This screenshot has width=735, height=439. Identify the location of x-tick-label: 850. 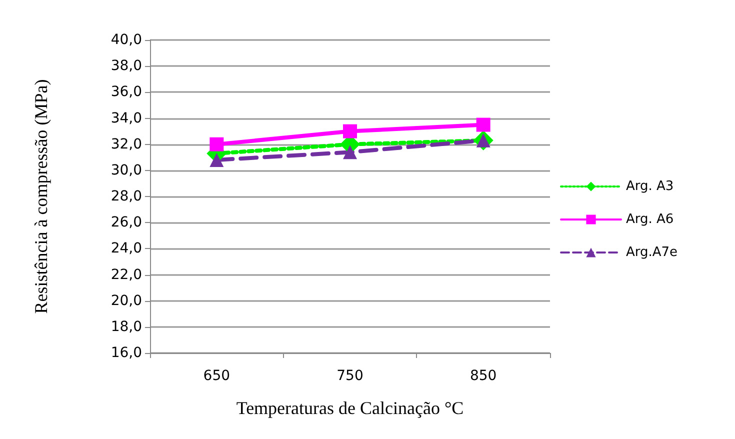
(483, 376).